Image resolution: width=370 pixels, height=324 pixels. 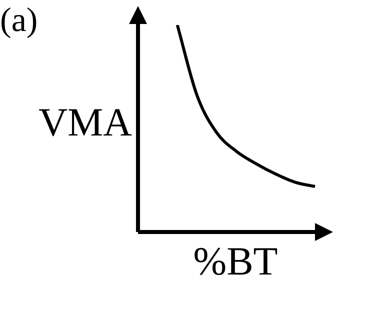 I want to click on x-axis-title: %BT, so click(x=235, y=261).